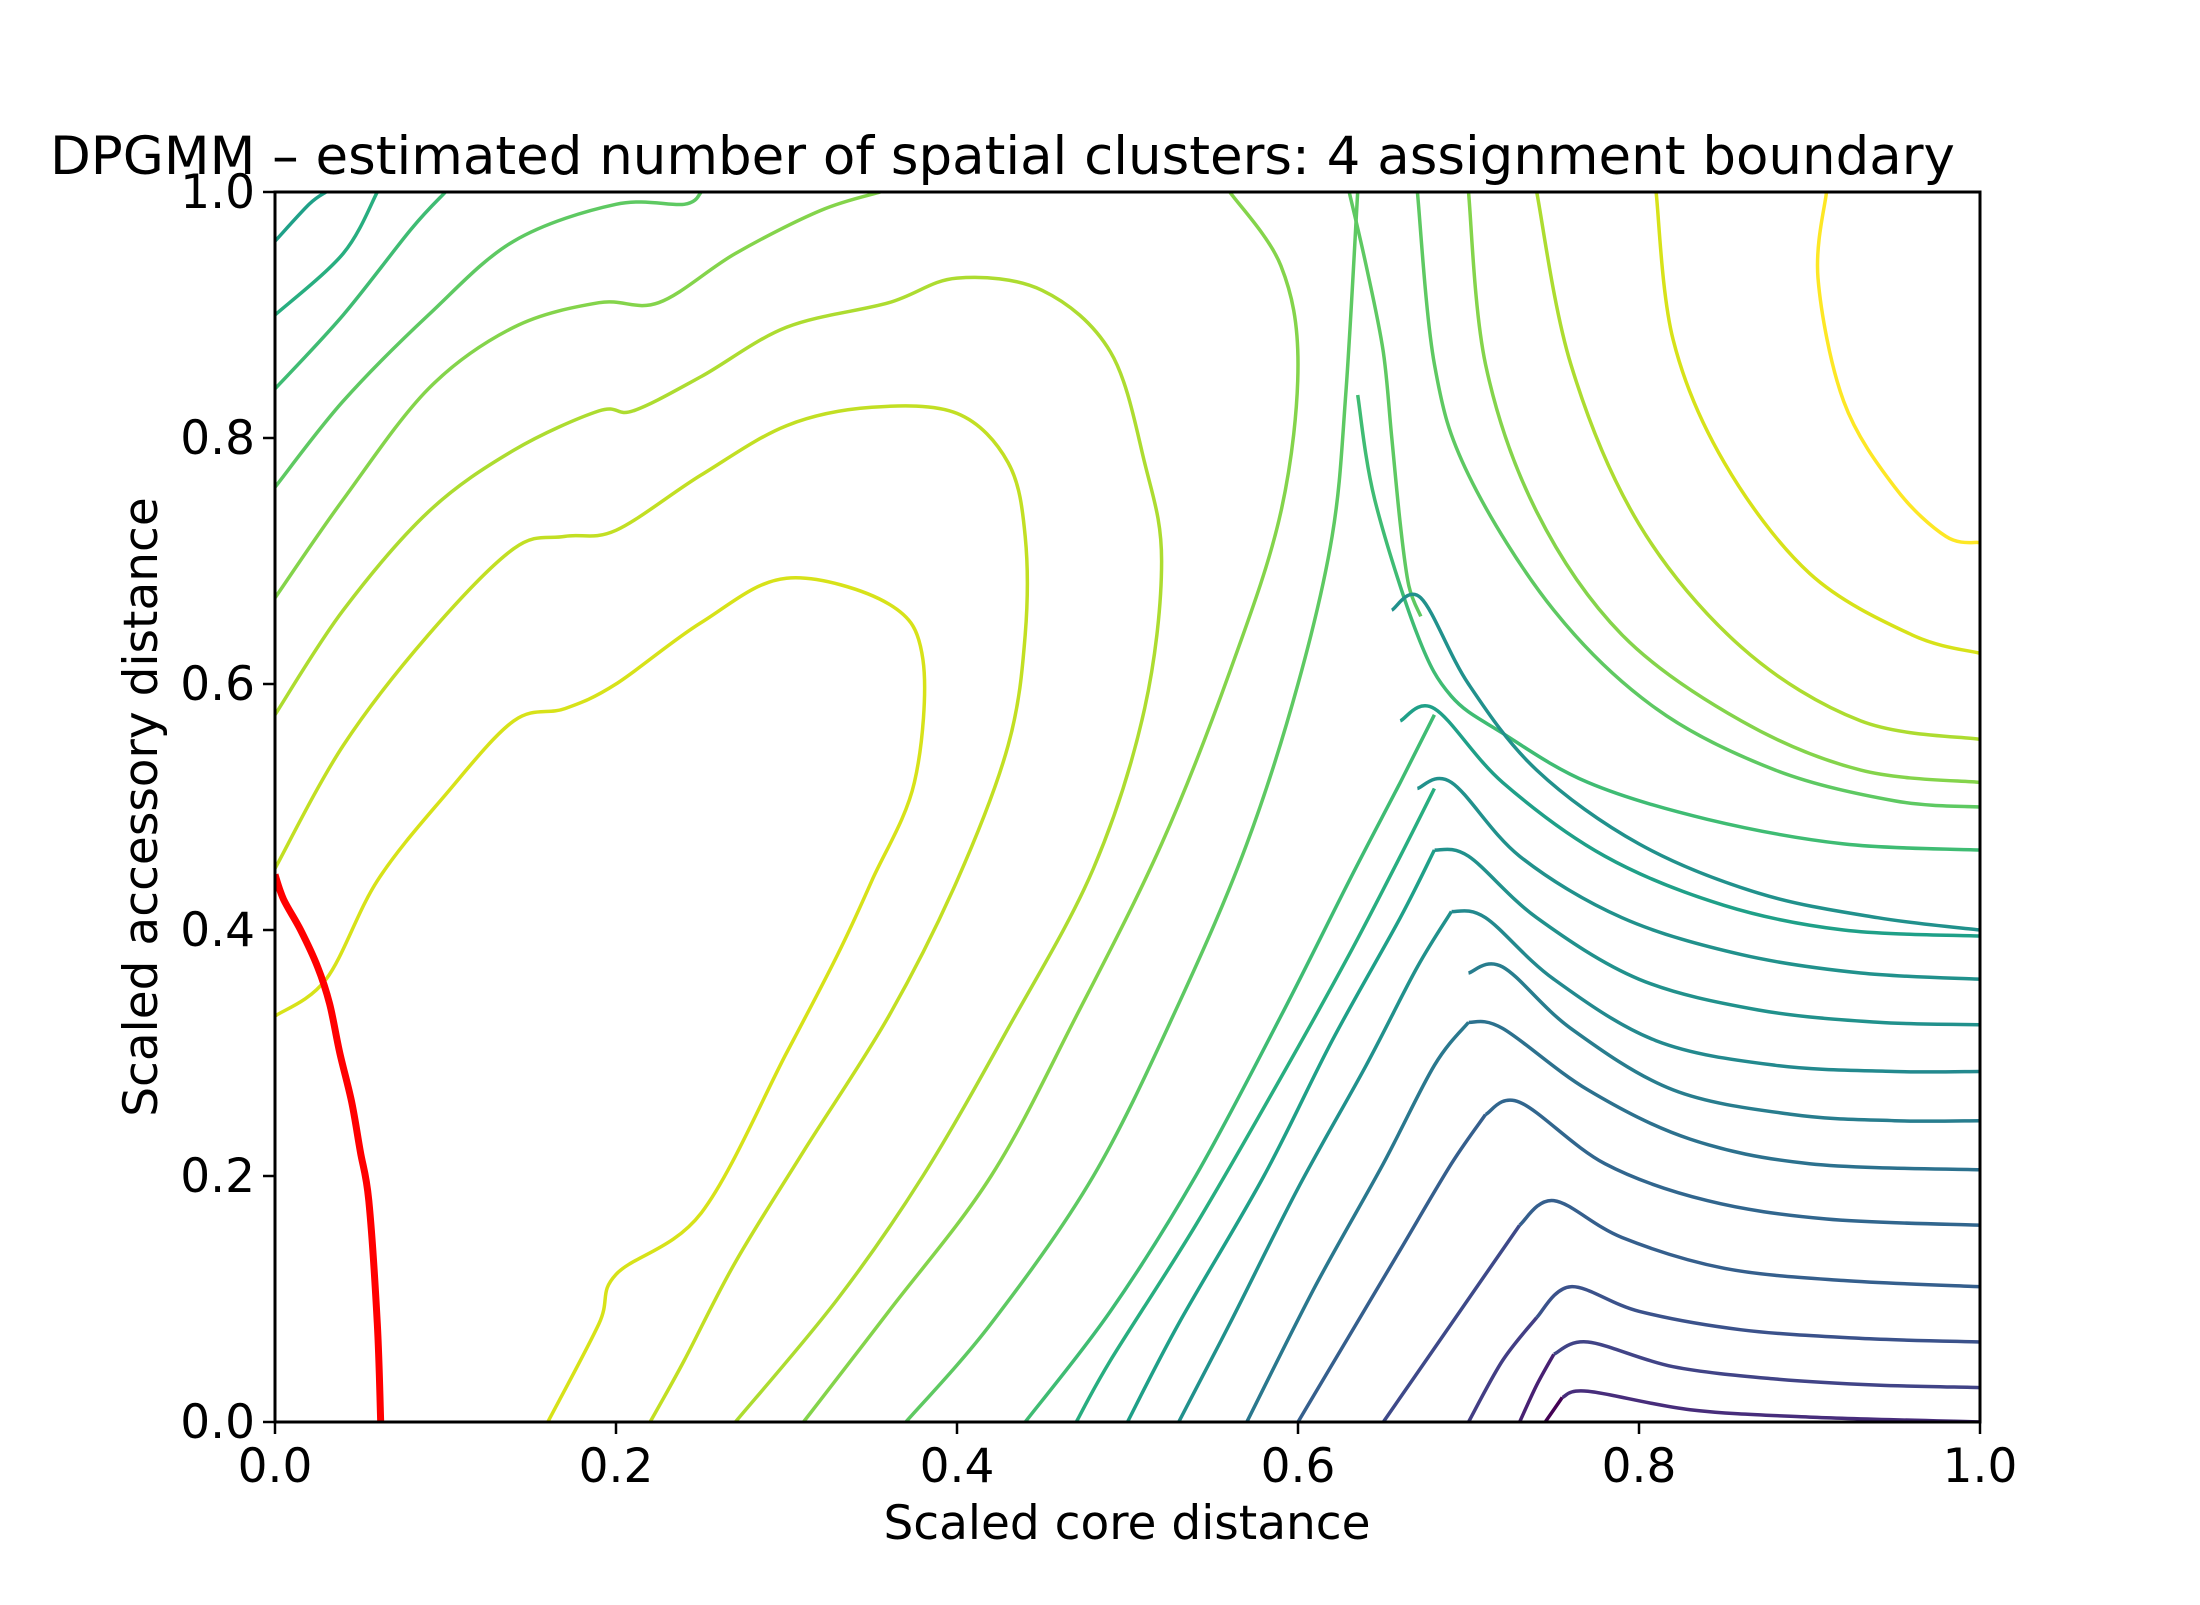 The height and width of the screenshot is (1605, 2200). I want to click on x-tick-label: 0.2, so click(616, 1466).